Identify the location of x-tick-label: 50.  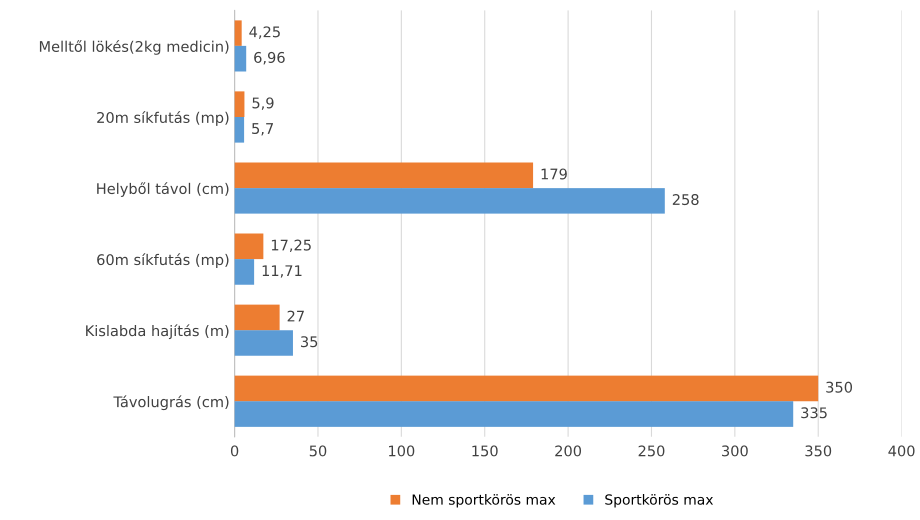
(318, 450).